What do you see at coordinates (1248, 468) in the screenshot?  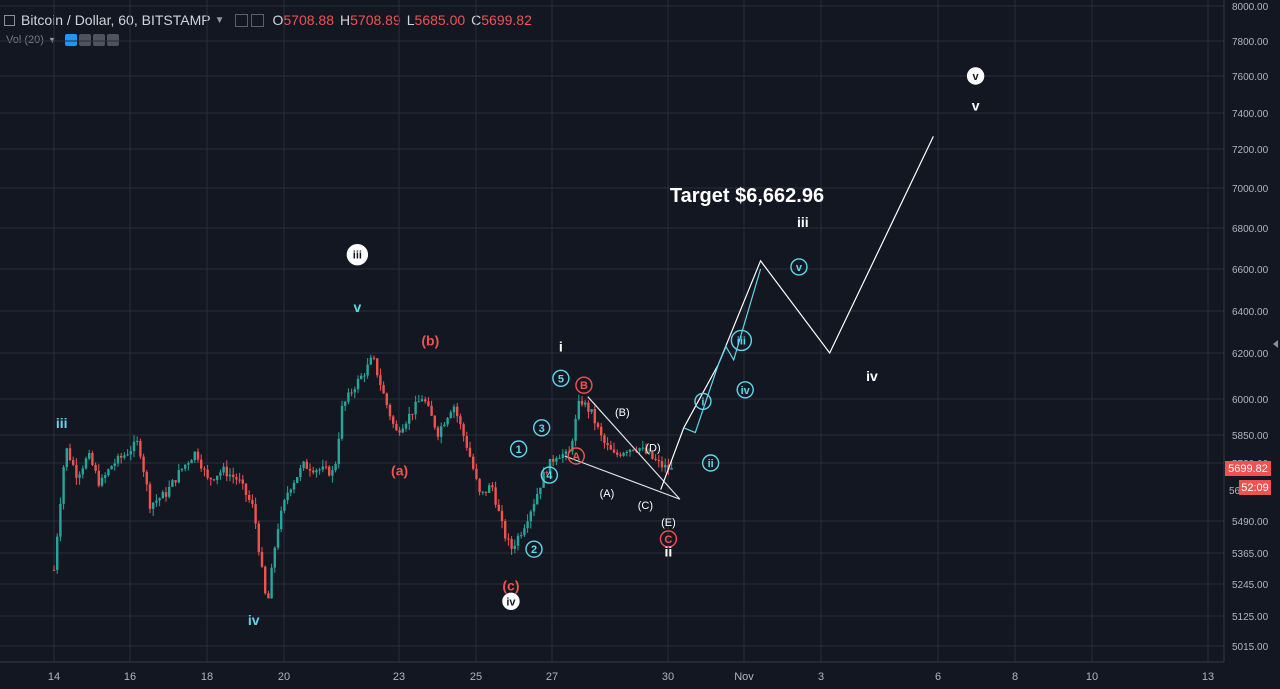 I see `last-price-badge` at bounding box center [1248, 468].